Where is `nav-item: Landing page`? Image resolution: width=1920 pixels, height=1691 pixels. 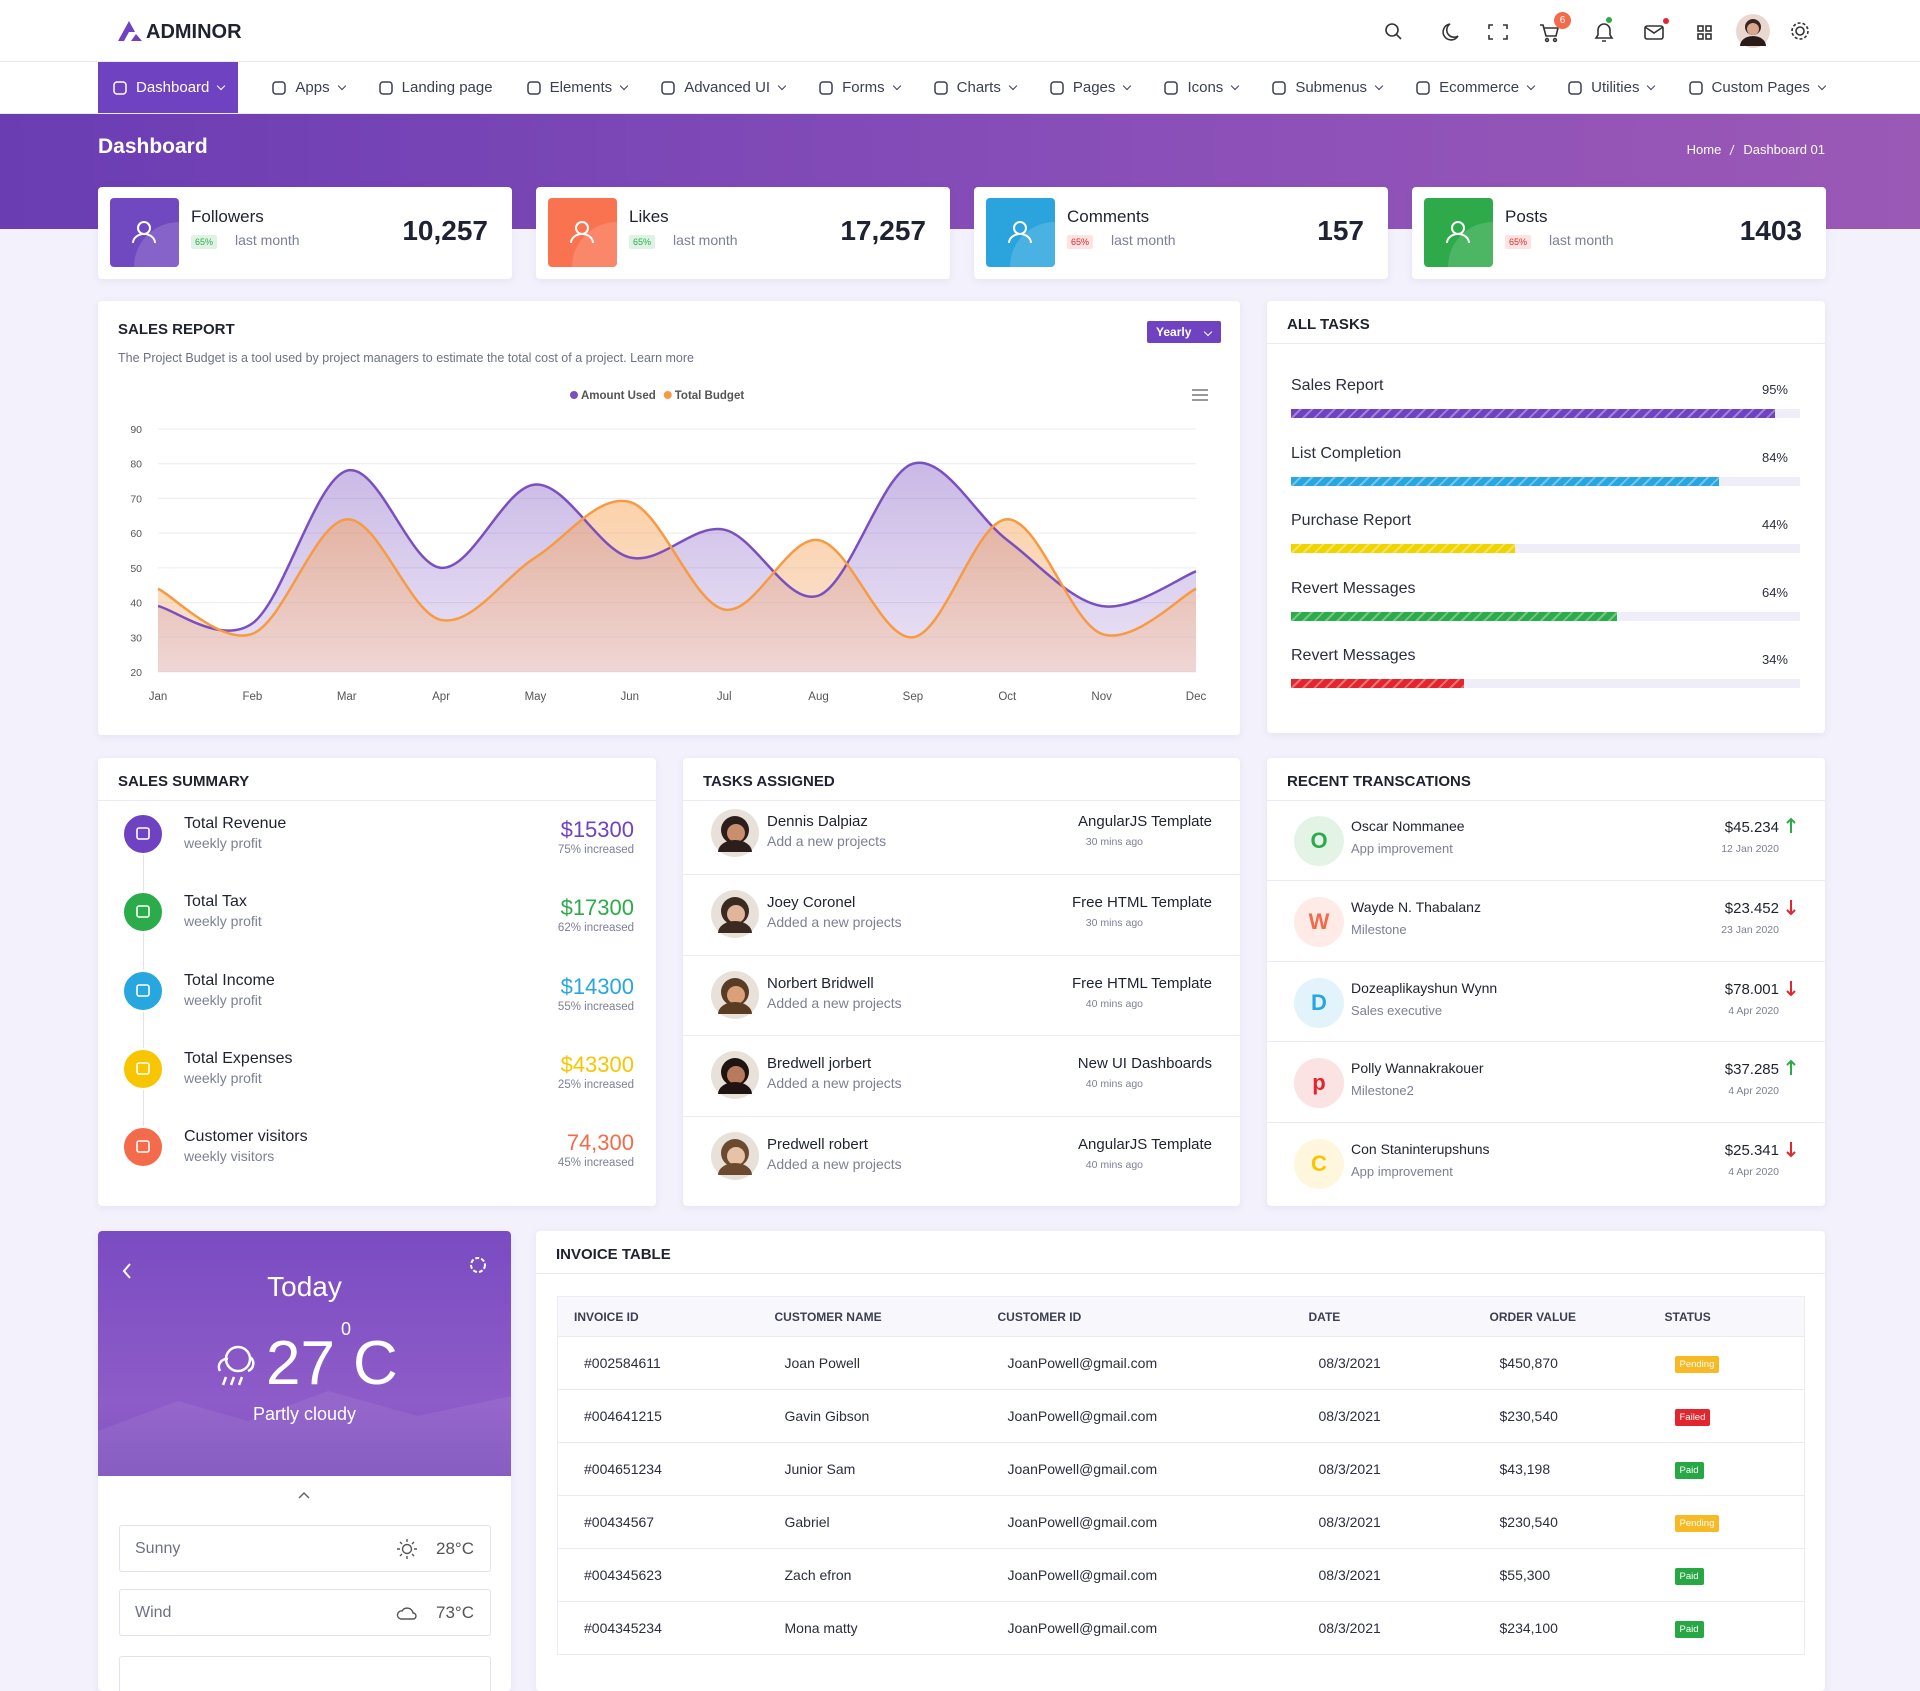 nav-item: Landing page is located at coordinates (435, 87).